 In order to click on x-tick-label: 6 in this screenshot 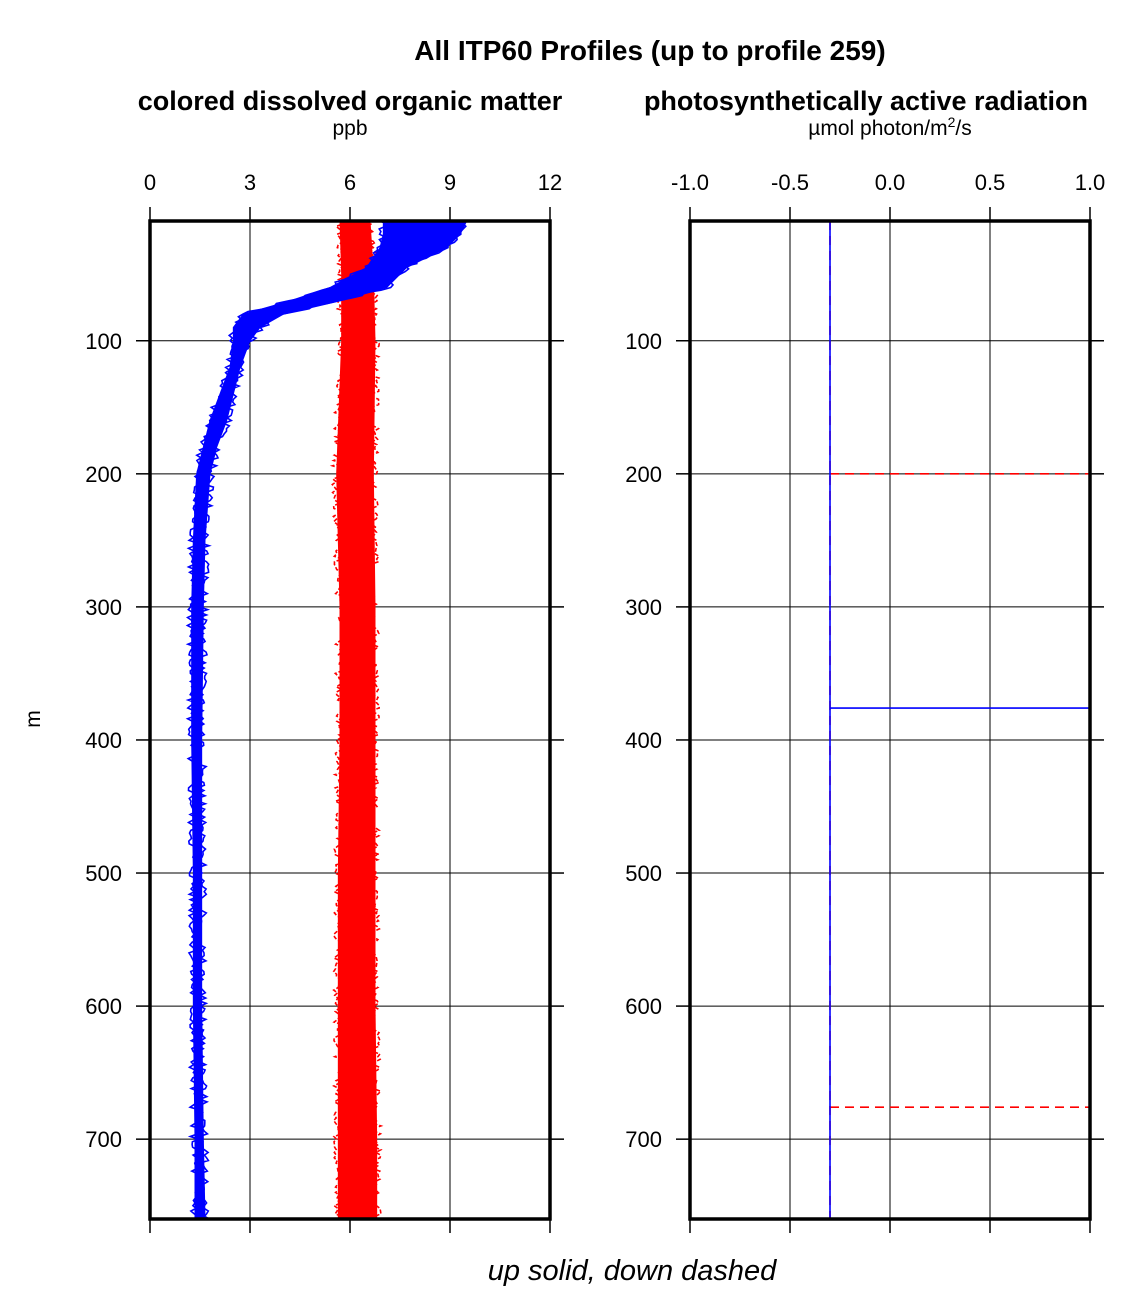, I will do `click(350, 182)`.